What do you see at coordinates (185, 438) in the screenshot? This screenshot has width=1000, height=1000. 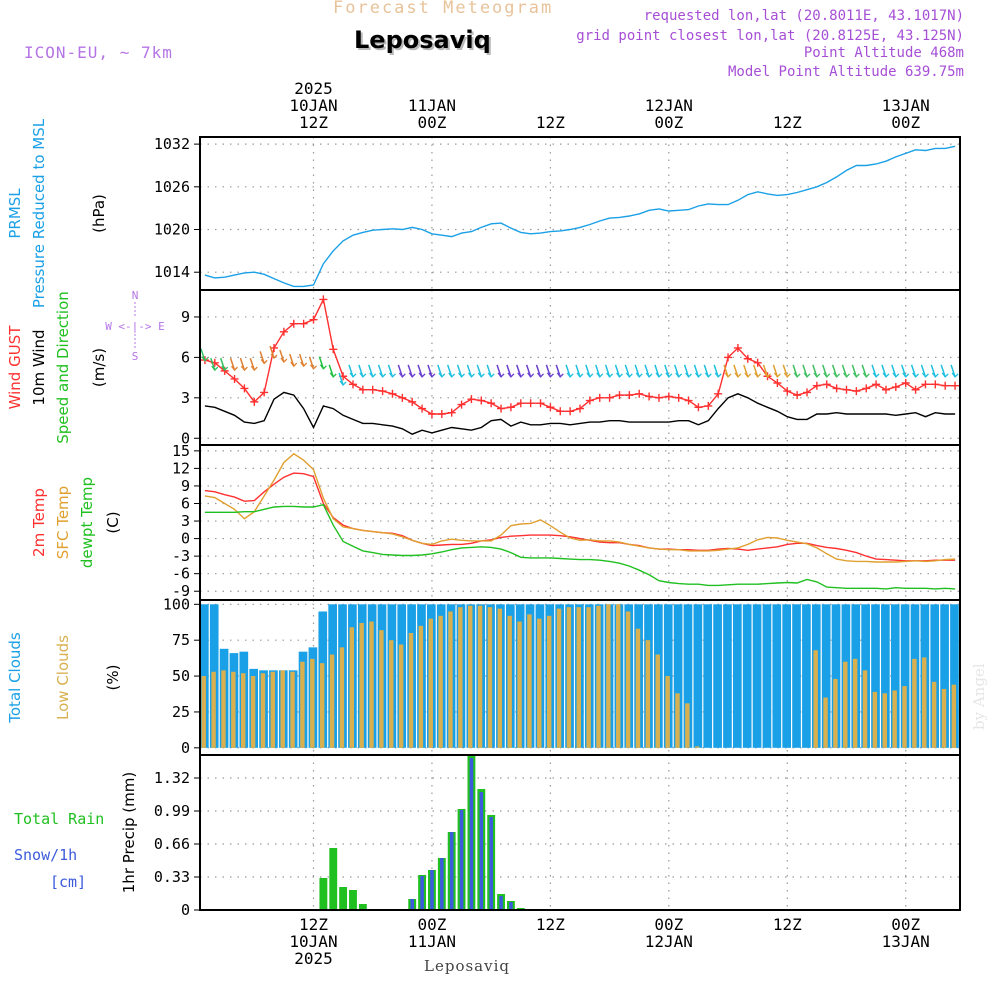 I see `y-tick-label: 0` at bounding box center [185, 438].